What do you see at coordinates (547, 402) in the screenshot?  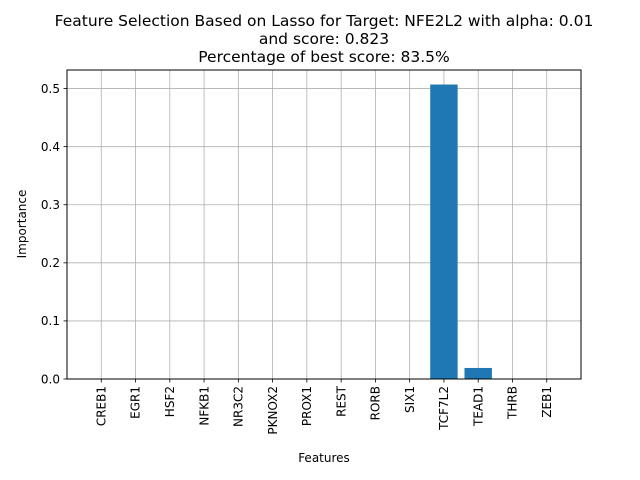 I see `x-tick-label: ZEB1` at bounding box center [547, 402].